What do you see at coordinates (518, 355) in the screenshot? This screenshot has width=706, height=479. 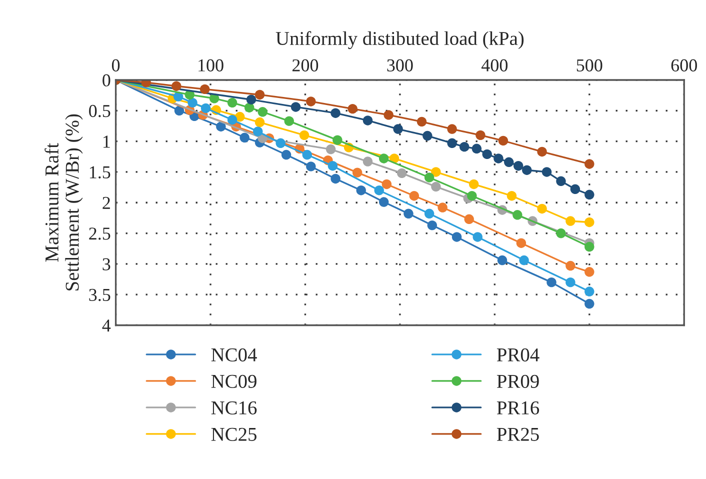 I see `legend-label: PR04` at bounding box center [518, 355].